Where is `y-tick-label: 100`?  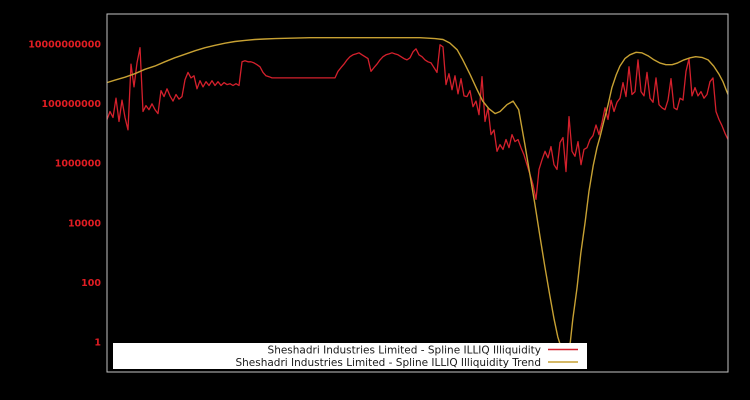 y-tick-label: 100 is located at coordinates (91, 283).